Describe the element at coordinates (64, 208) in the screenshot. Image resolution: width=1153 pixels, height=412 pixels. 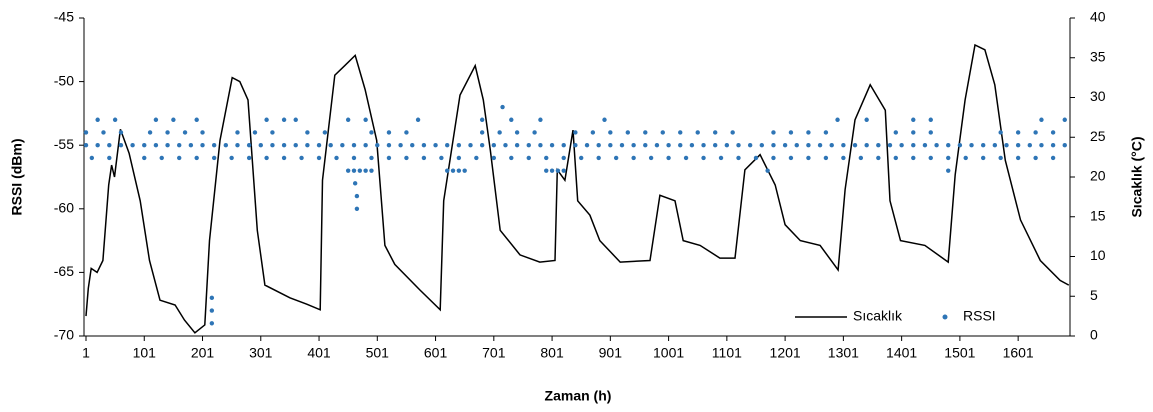
I see `y-tick-label: -60` at that location.